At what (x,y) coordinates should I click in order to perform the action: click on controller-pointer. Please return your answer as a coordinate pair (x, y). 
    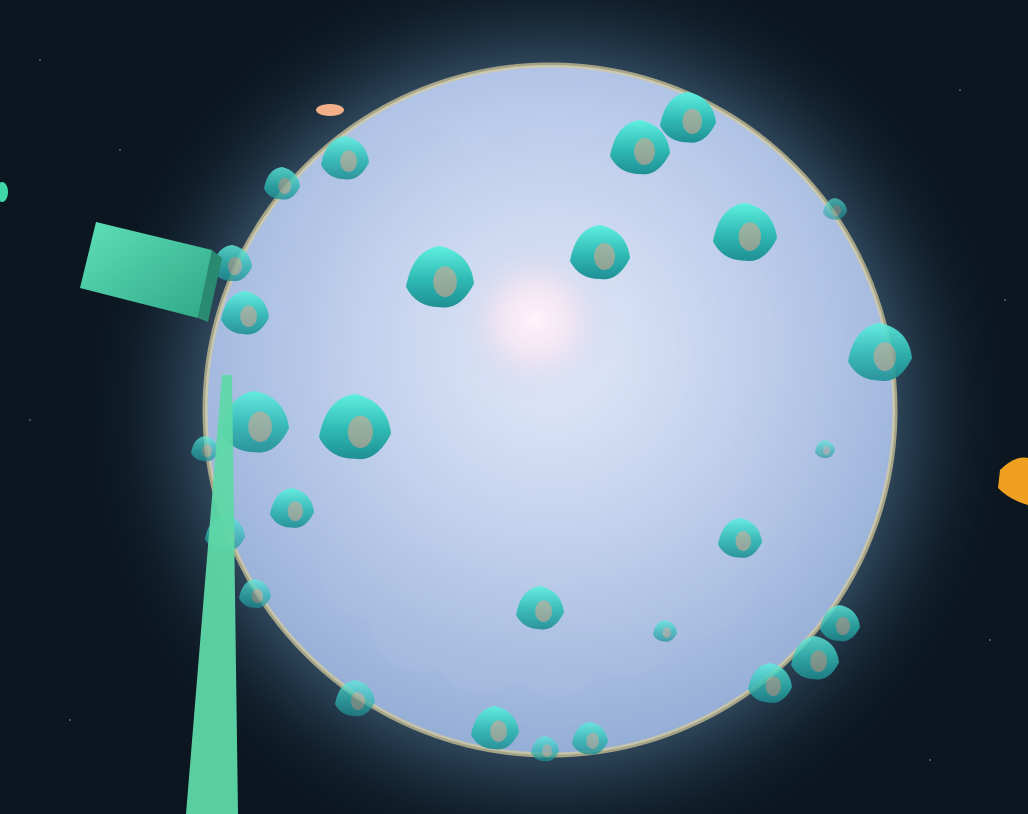
    Looking at the image, I should click on (212, 594).